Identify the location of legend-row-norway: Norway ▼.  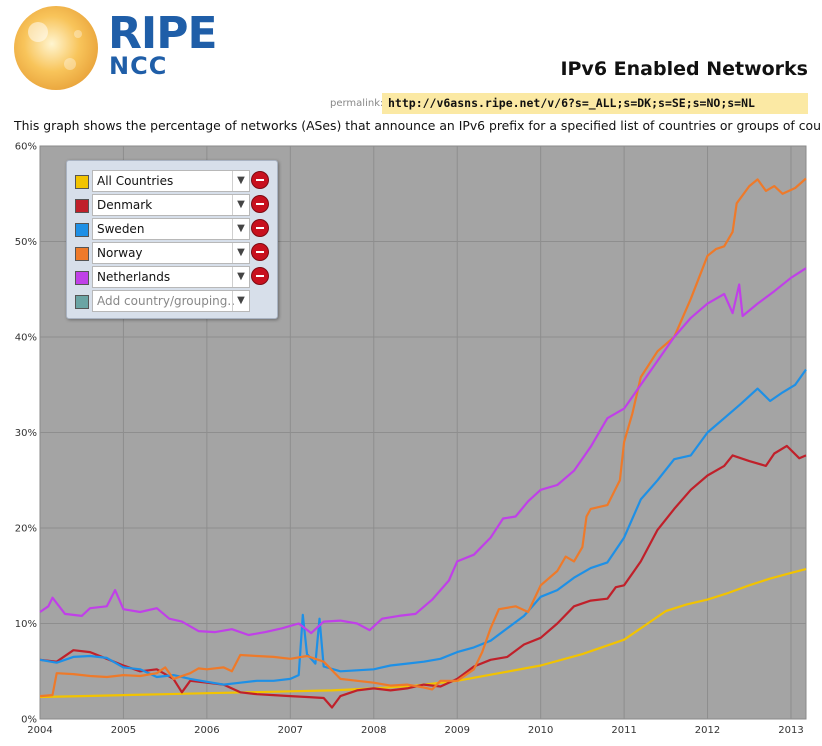
(173, 253).